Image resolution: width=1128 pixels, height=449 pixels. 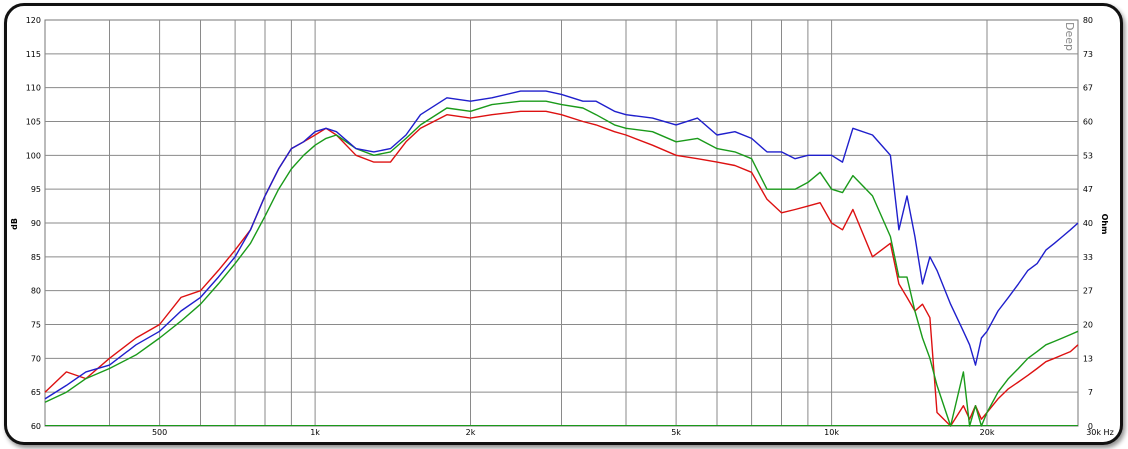 What do you see at coordinates (36, 325) in the screenshot?
I see `y-tick-label: 75` at bounding box center [36, 325].